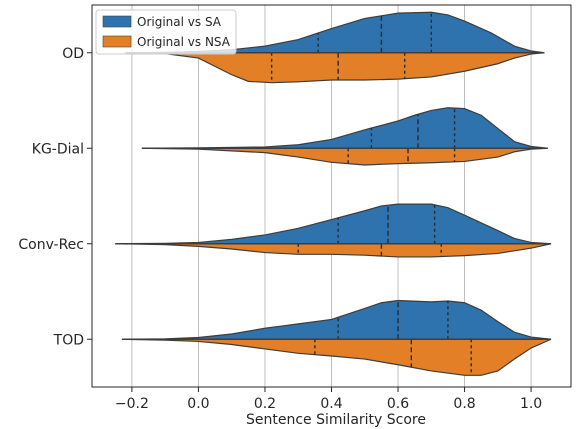  What do you see at coordinates (58, 149) in the screenshot?
I see `y-tick-label-kg-dial: KG-Dial` at bounding box center [58, 149].